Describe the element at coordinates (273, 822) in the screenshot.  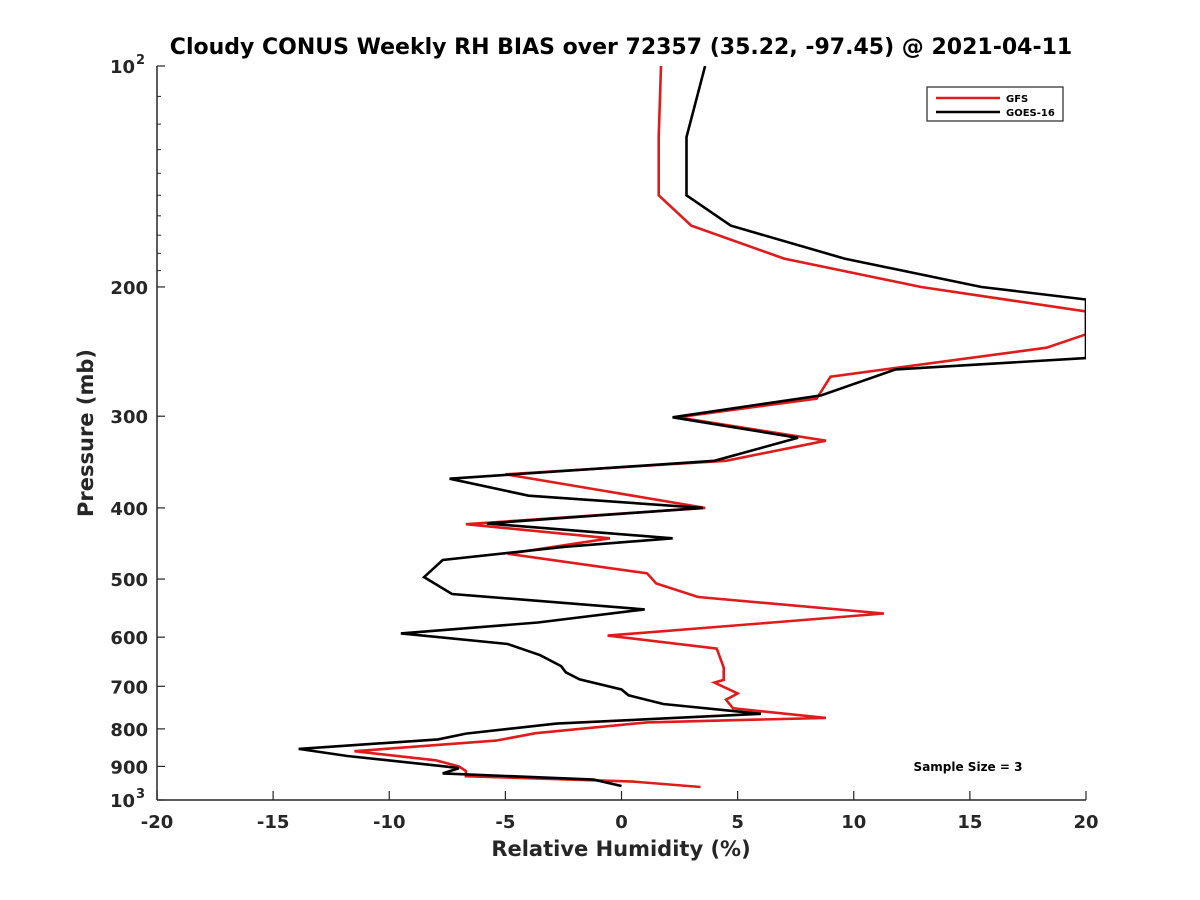
I see `x-tick-label: -15` at that location.